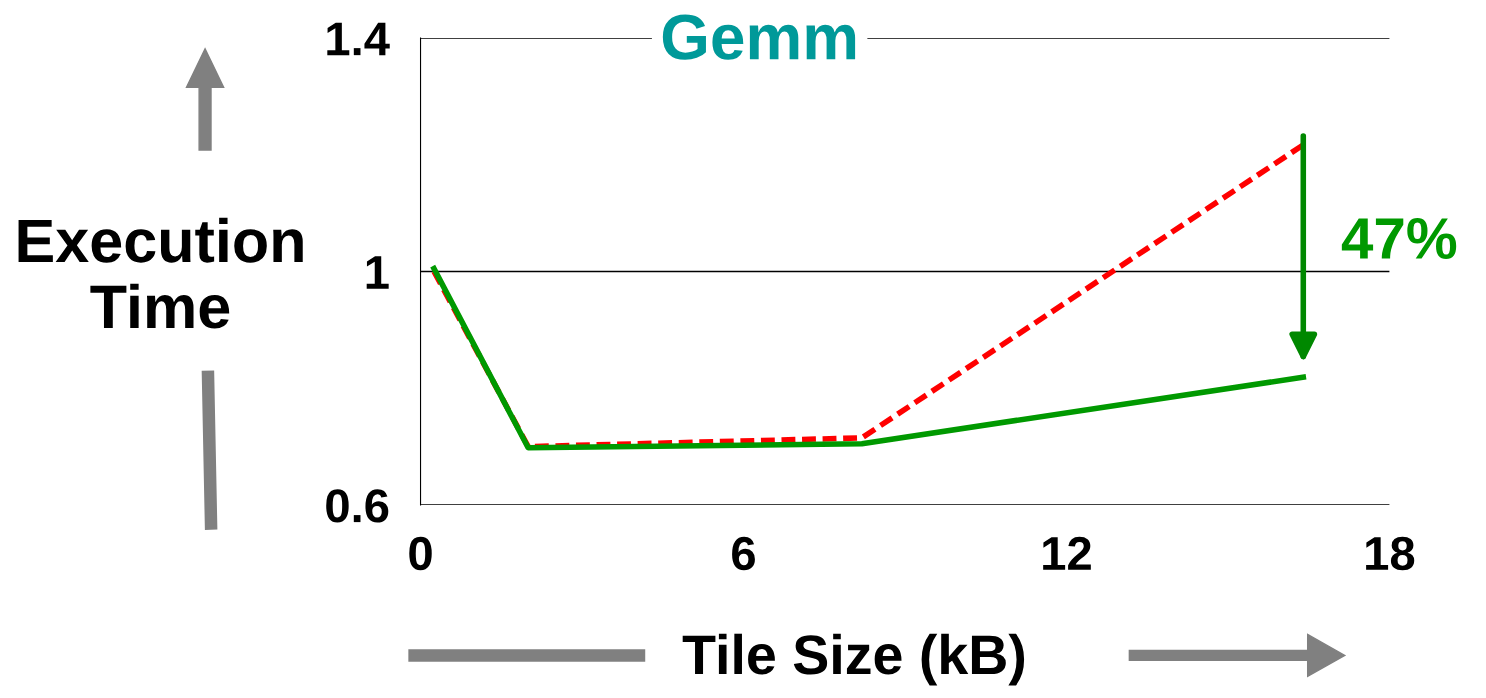  I want to click on x-tick-label: 12, so click(1067, 553).